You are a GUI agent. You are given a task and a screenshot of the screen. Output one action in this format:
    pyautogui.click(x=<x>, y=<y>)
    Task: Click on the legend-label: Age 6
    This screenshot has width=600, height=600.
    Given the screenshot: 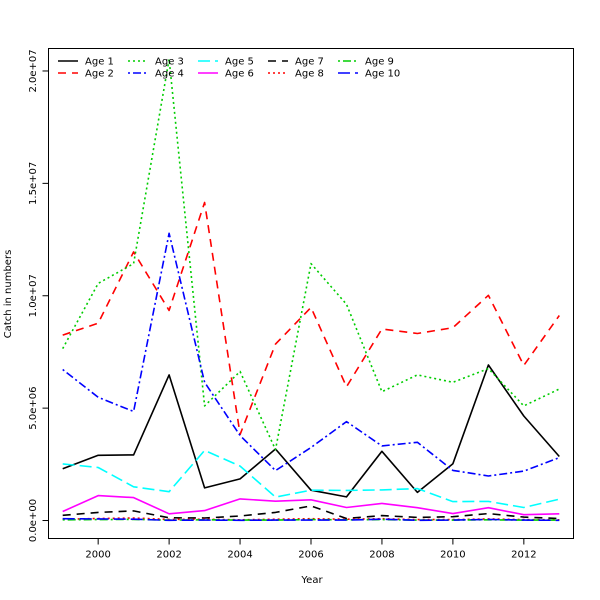 What is the action you would take?
    pyautogui.click(x=239, y=74)
    